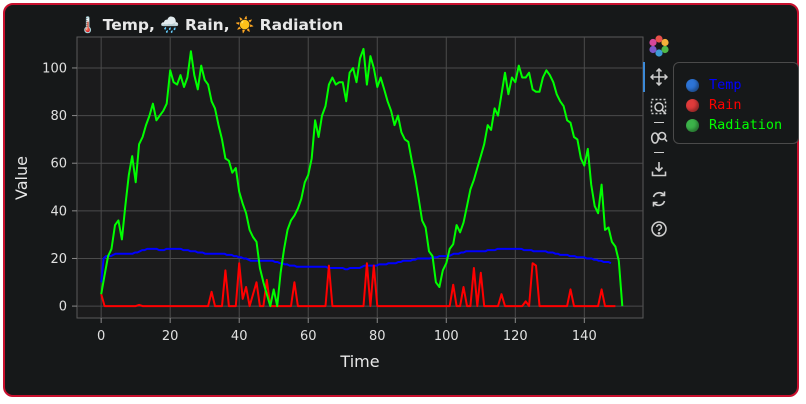  I want to click on legend-item-temp: Temp, so click(742, 85).